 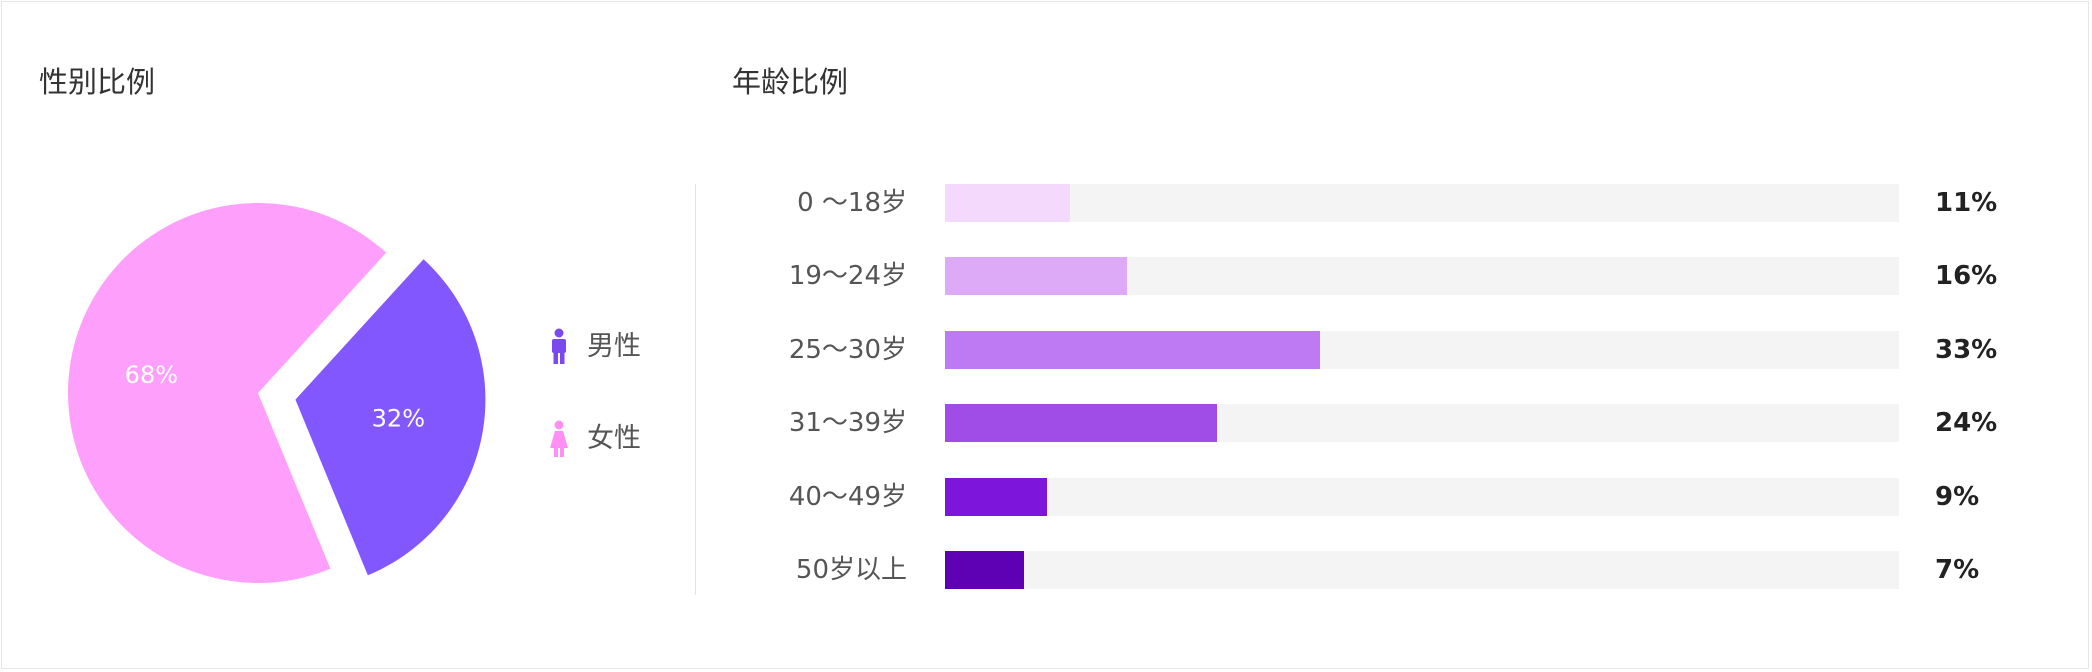 I want to click on age-category-label: 0 ～18岁, so click(x=852, y=203).